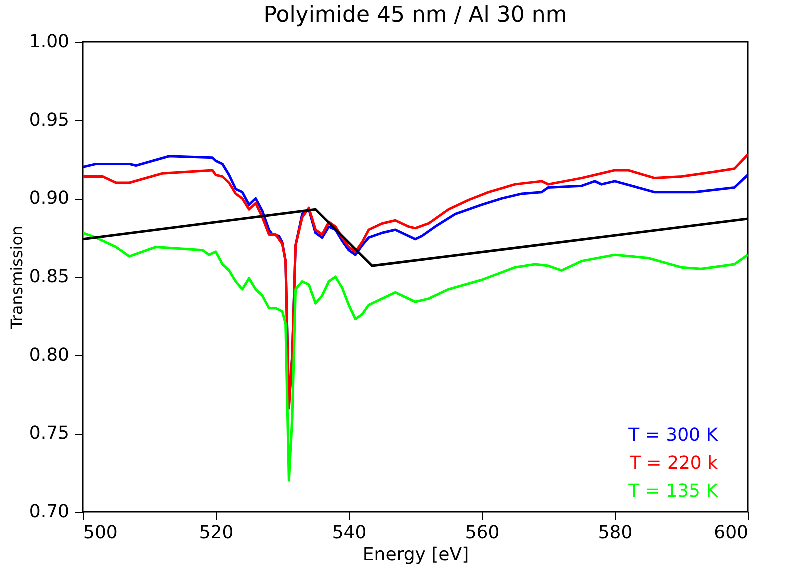  I want to click on text: T = 300 K, so click(674, 435).